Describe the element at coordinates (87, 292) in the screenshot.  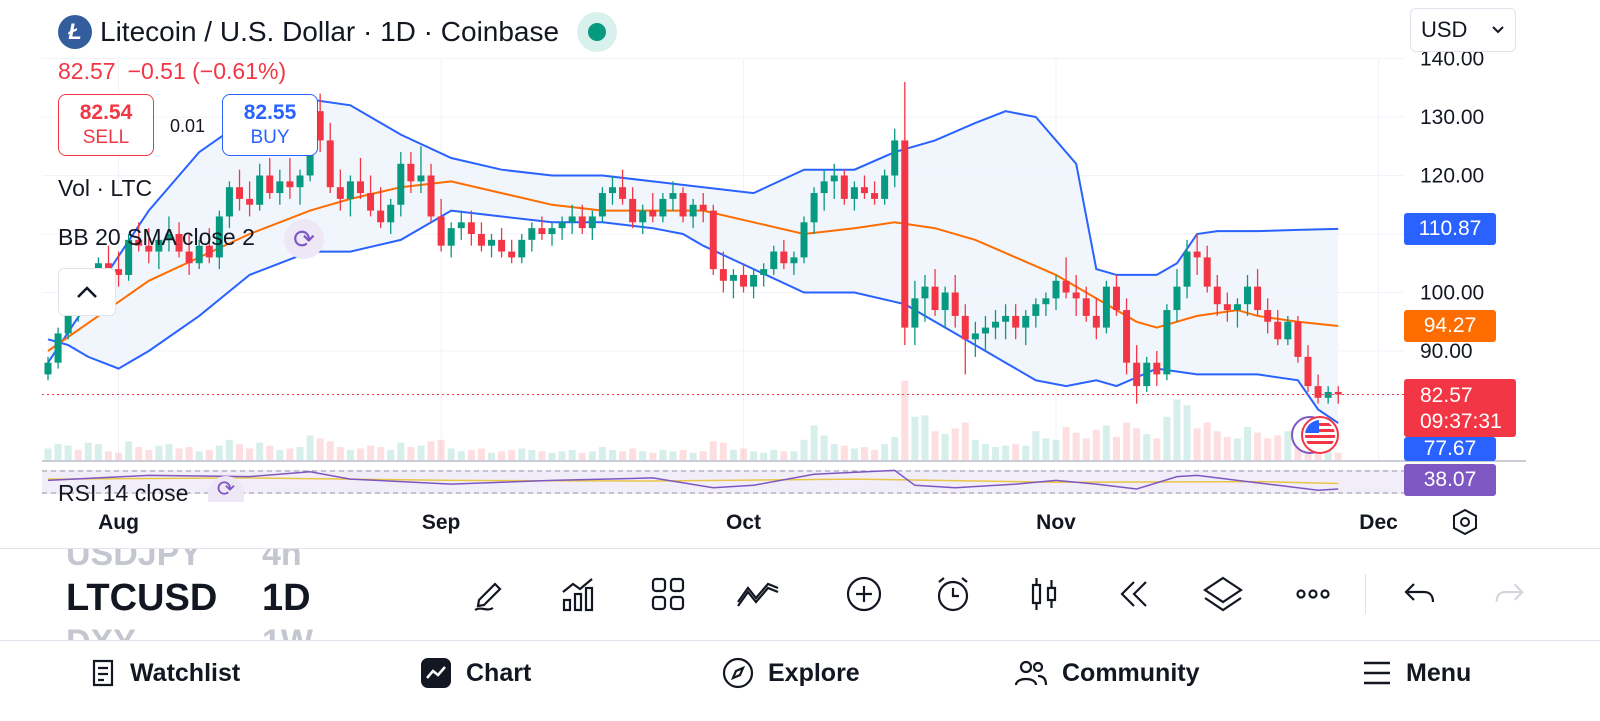
I see `collapse-legend-button` at that location.